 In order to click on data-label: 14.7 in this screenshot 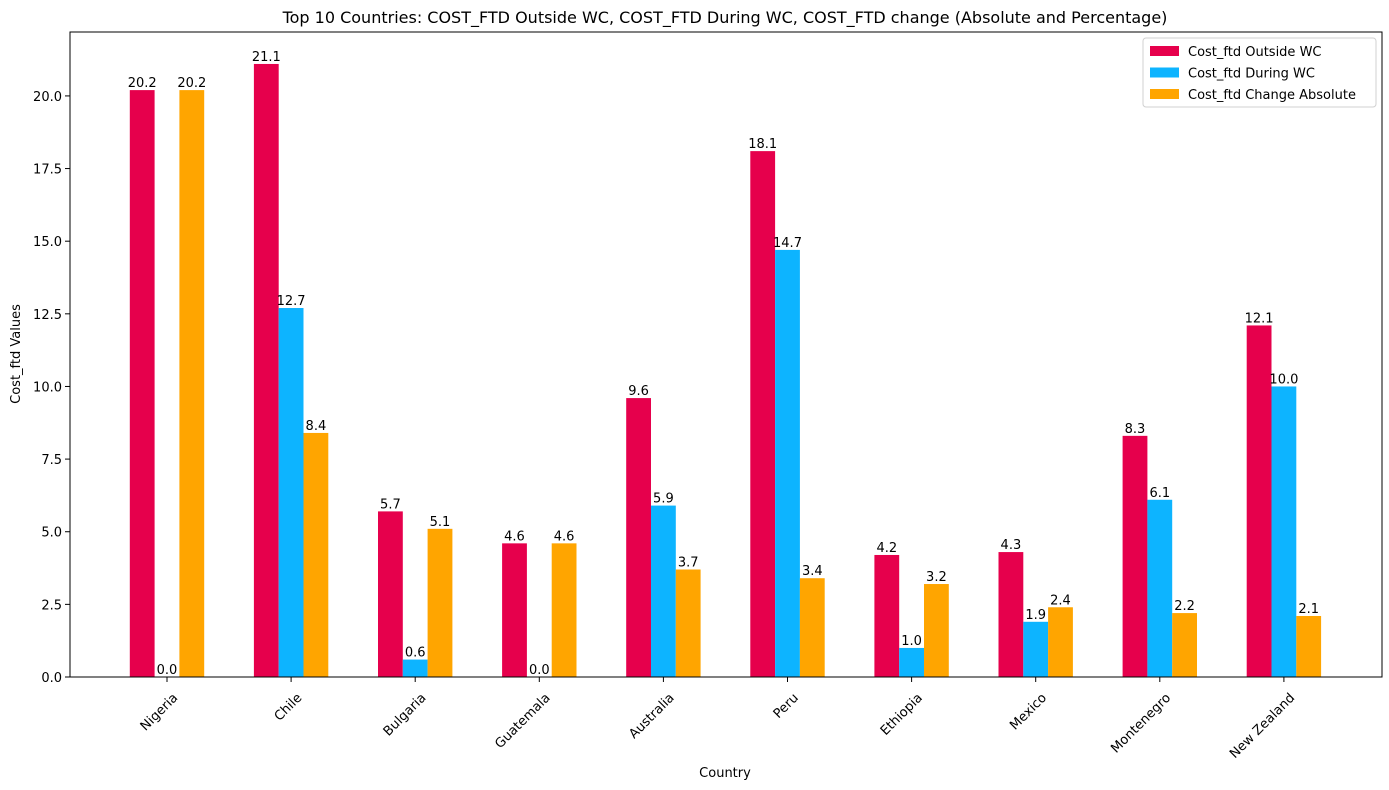, I will do `click(787, 243)`.